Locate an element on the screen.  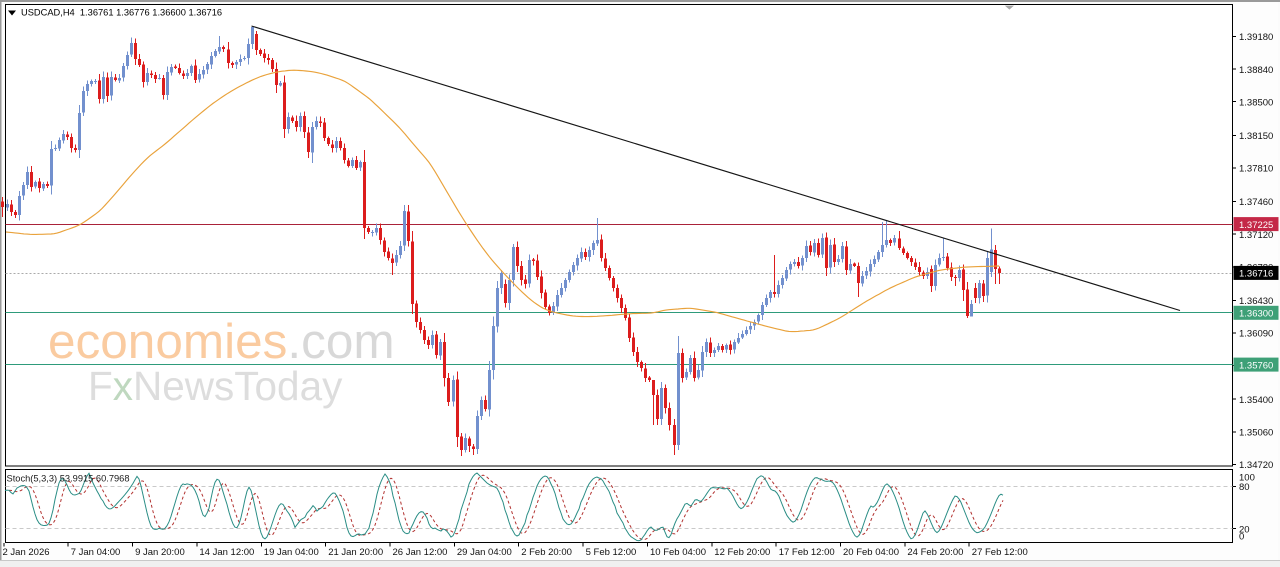
svg-text: 1.35060 is located at coordinates (1256, 433).